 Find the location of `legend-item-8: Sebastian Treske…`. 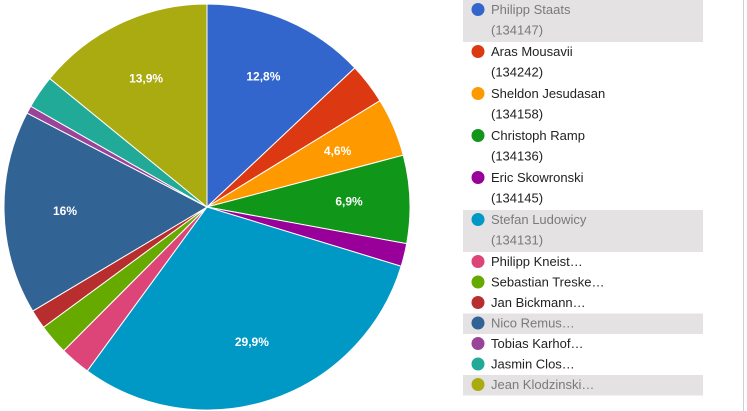

legend-item-8: Sebastian Treske… is located at coordinates (538, 282).